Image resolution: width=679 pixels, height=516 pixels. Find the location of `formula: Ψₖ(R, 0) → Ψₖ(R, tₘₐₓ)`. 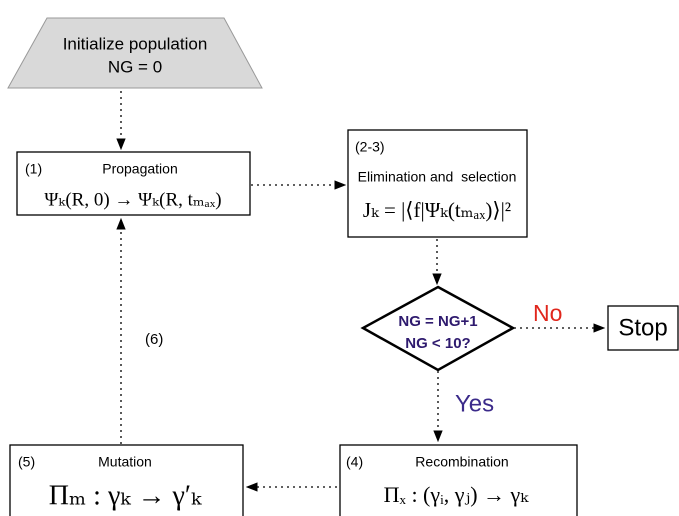

formula: Ψₖ(R, 0) → Ψₖ(R, tₘₐₓ) is located at coordinates (132, 199).